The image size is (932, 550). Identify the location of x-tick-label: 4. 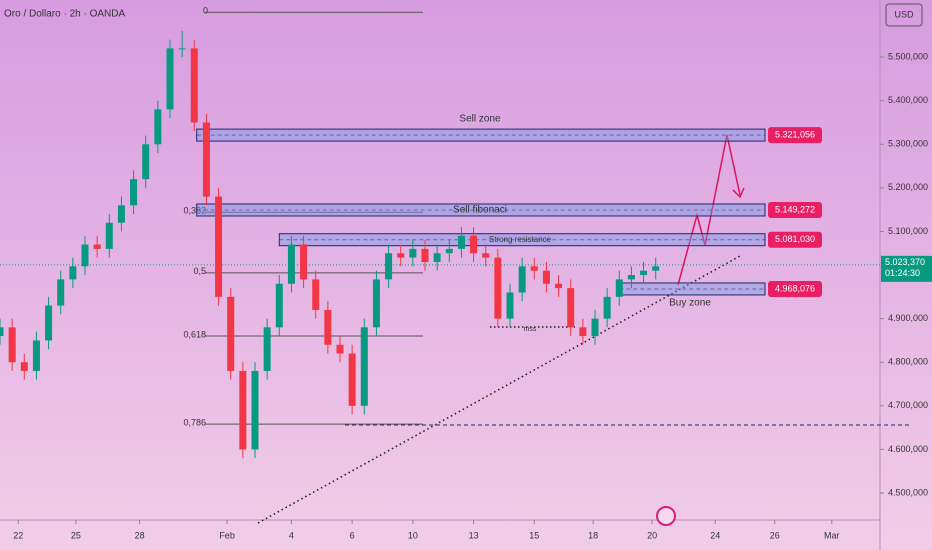
(291, 535).